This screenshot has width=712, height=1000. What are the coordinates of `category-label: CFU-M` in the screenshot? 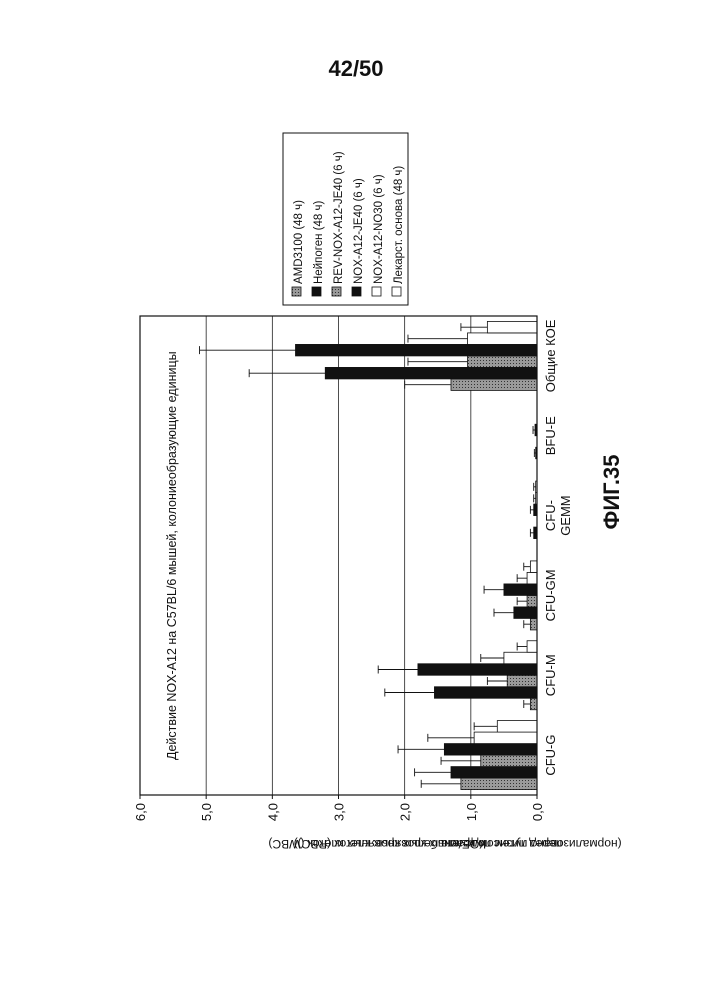 It's located at (550, 675).